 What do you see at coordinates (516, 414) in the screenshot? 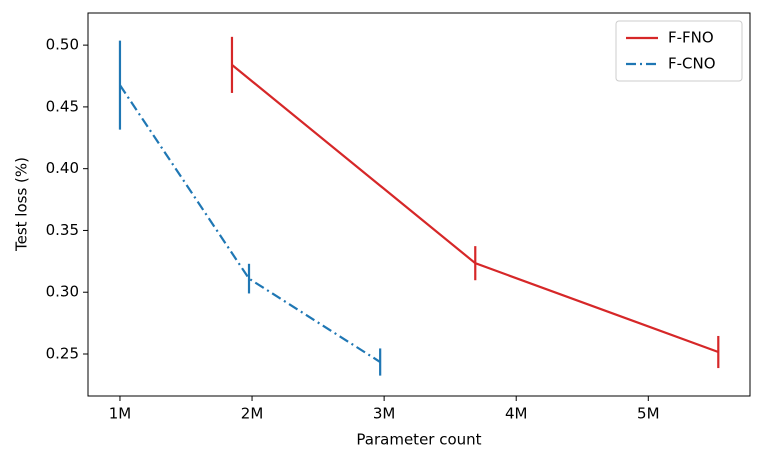
I see `x-tick-label: 4M` at bounding box center [516, 414].